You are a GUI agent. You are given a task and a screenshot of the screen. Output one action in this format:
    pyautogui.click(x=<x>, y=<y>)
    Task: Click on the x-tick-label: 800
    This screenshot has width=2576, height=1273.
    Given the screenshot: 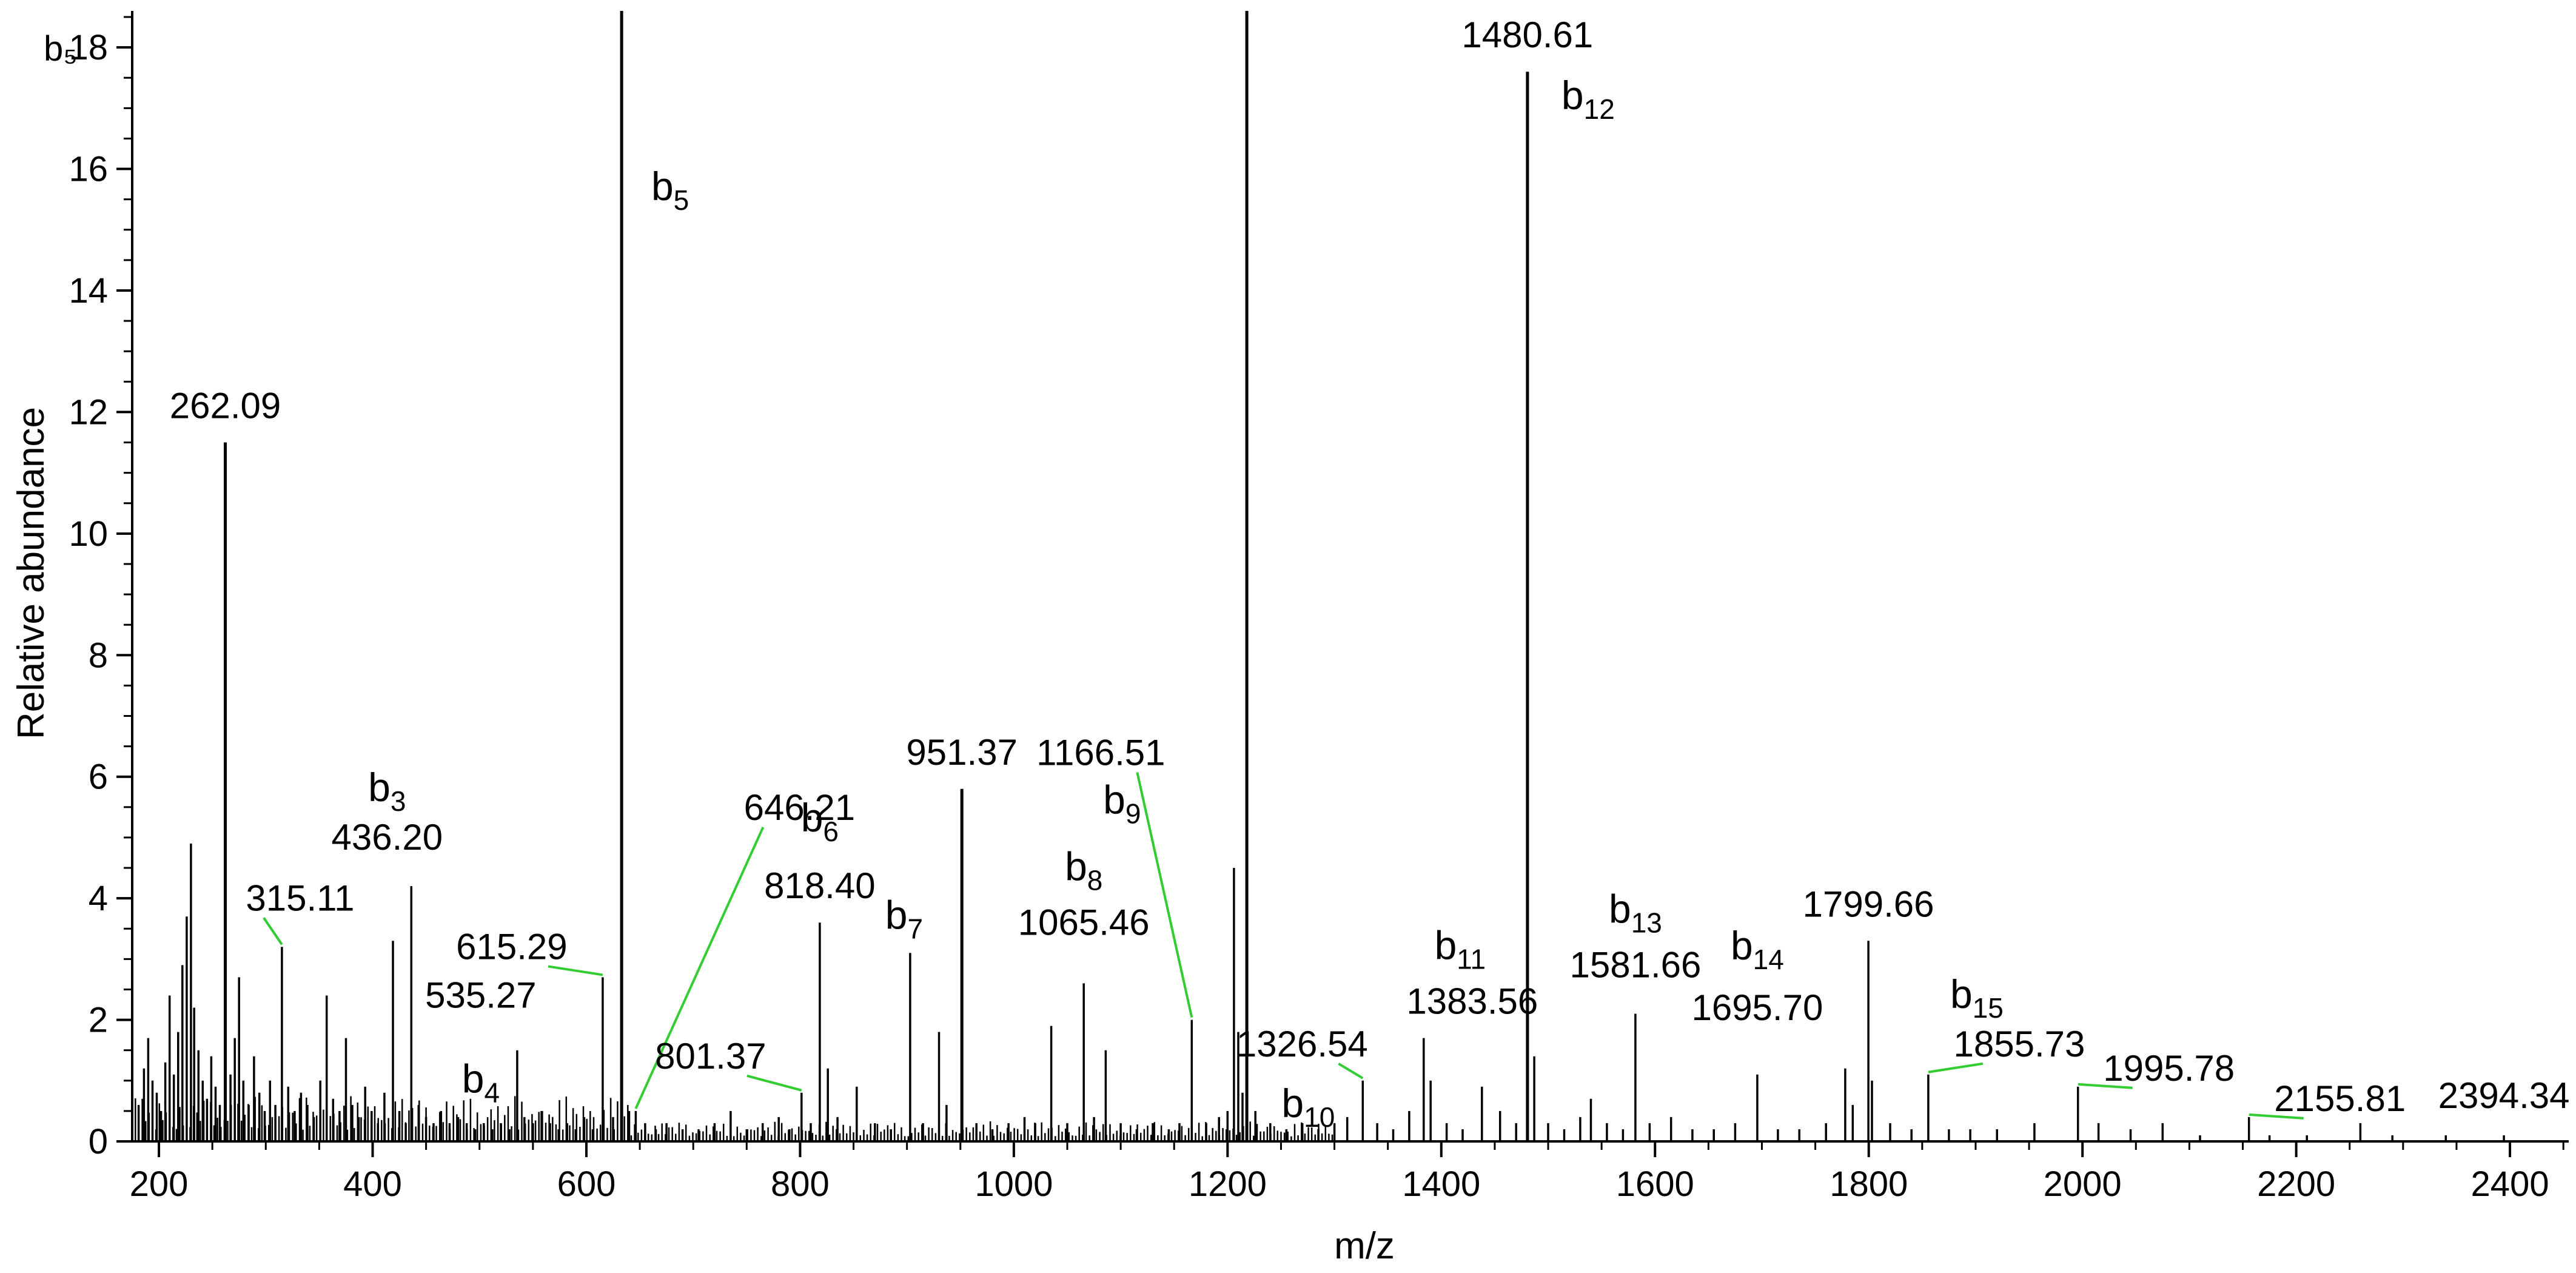 What is the action you would take?
    pyautogui.click(x=801, y=1184)
    